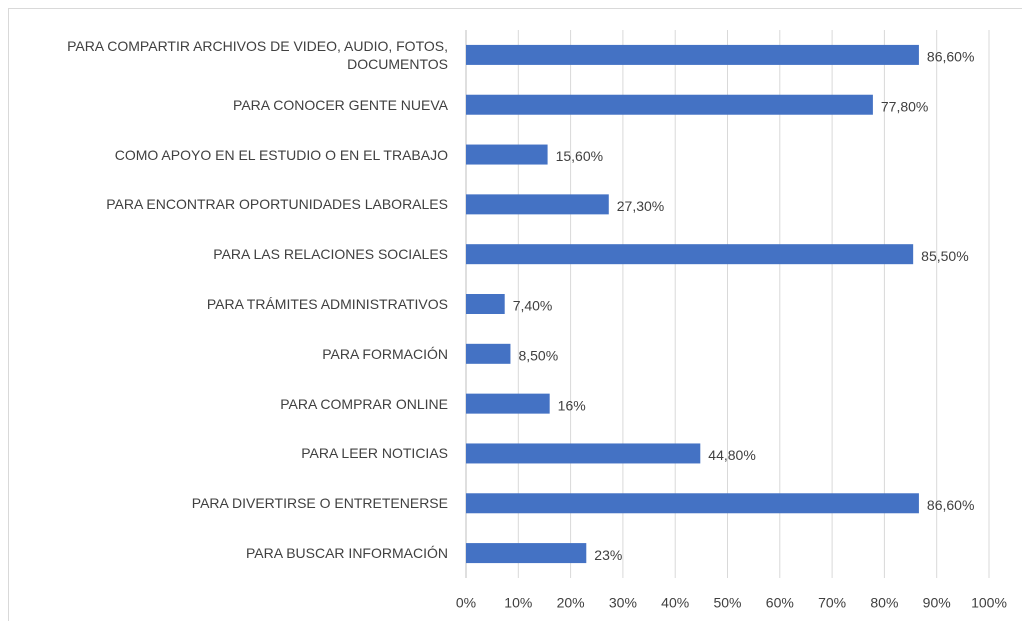 This screenshot has width=1022, height=621. What do you see at coordinates (364, 403) in the screenshot?
I see `y-tick-label: PARA COMPRAR ONLINE` at bounding box center [364, 403].